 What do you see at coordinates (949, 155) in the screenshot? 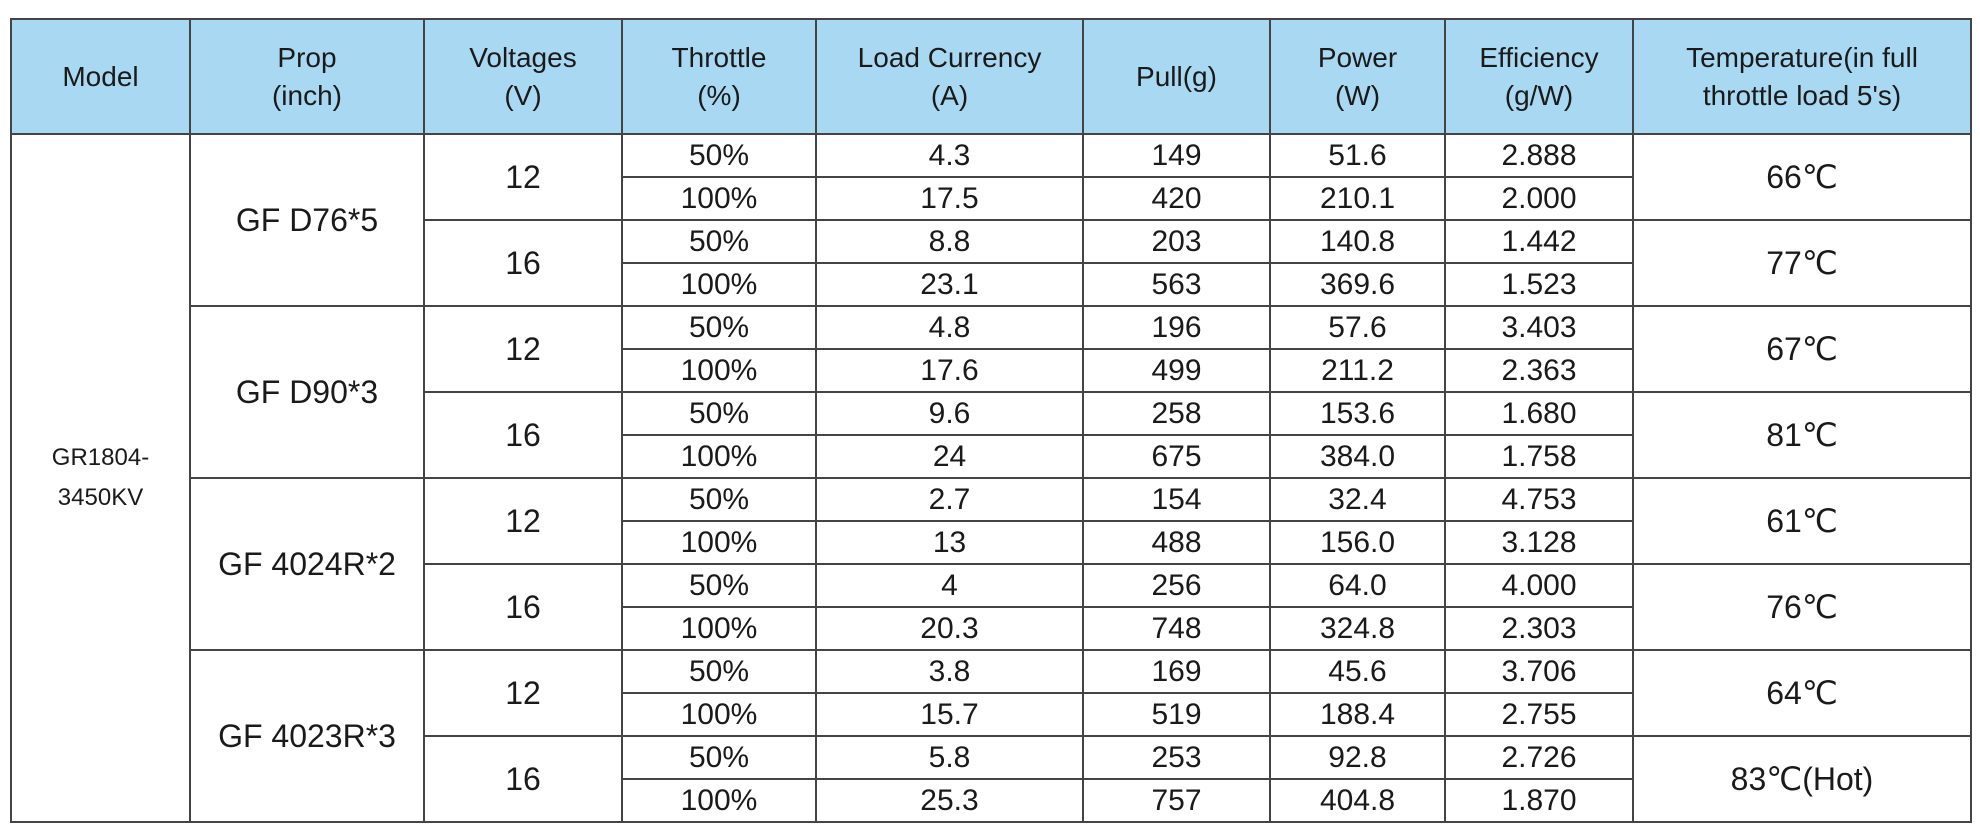
I see `load-current-cell: 4.3` at bounding box center [949, 155].